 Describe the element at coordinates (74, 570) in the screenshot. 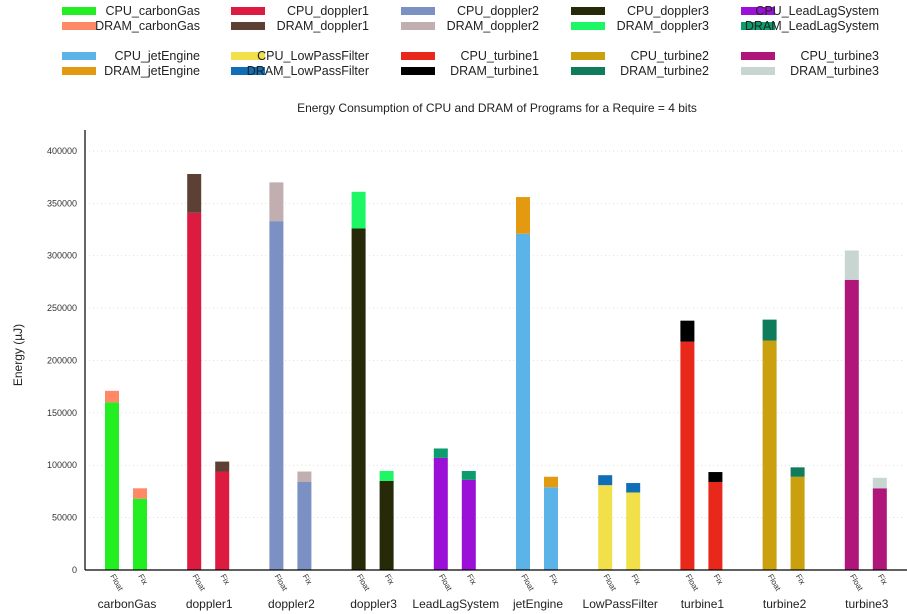

I see `y-tick-label: 0` at that location.